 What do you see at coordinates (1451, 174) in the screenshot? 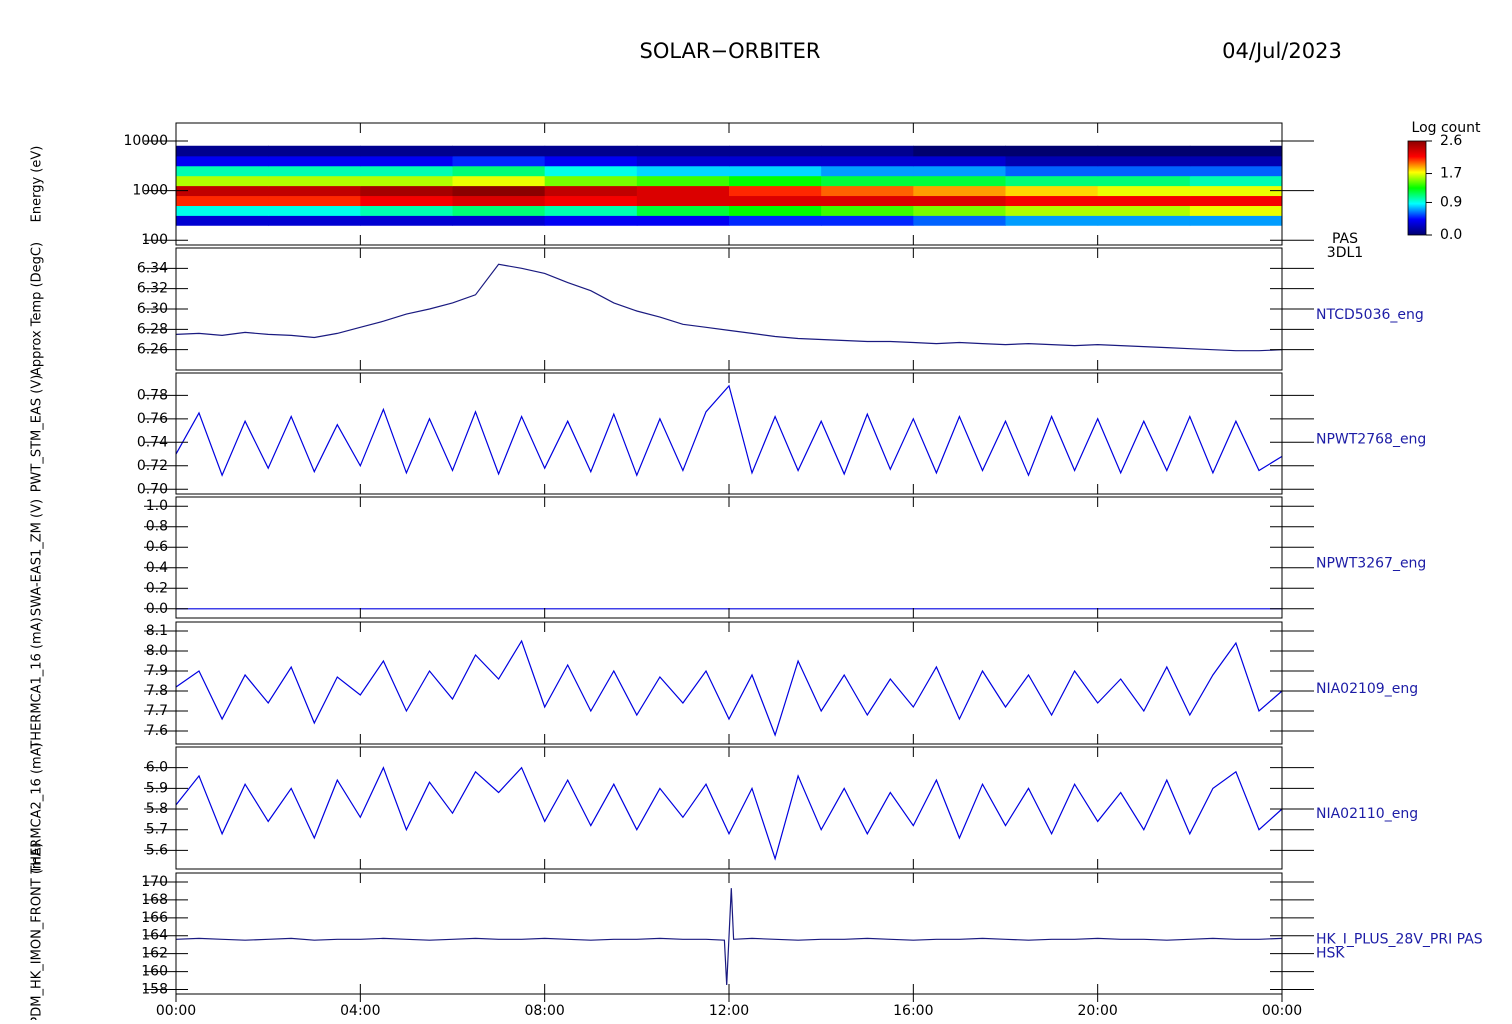
I see `colorbar-tick-label: 1.7` at bounding box center [1451, 174].